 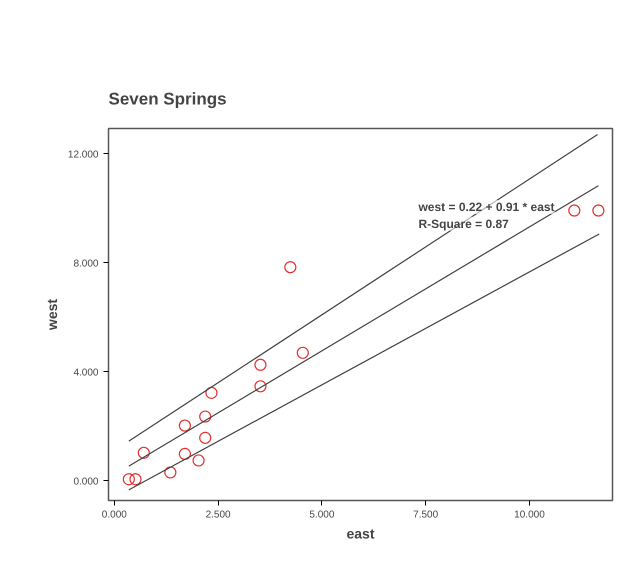 What do you see at coordinates (86, 372) in the screenshot?
I see `y-tick-label: 4.000` at bounding box center [86, 372].